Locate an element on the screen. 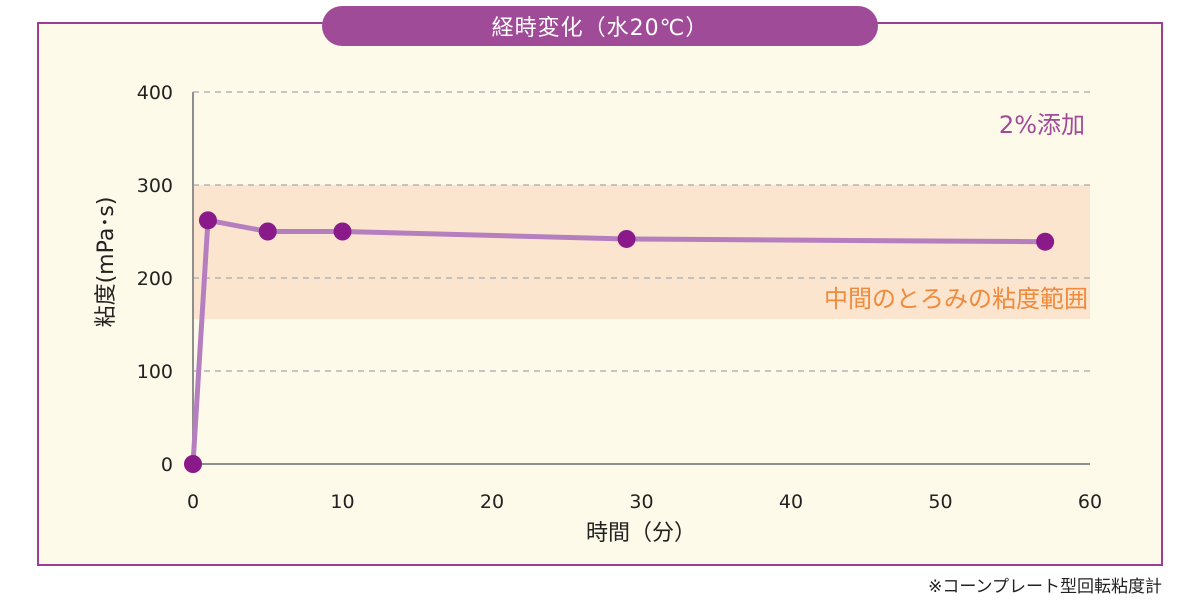  footnote: ※コーンプレート型回転粘度計 is located at coordinates (1045, 587).